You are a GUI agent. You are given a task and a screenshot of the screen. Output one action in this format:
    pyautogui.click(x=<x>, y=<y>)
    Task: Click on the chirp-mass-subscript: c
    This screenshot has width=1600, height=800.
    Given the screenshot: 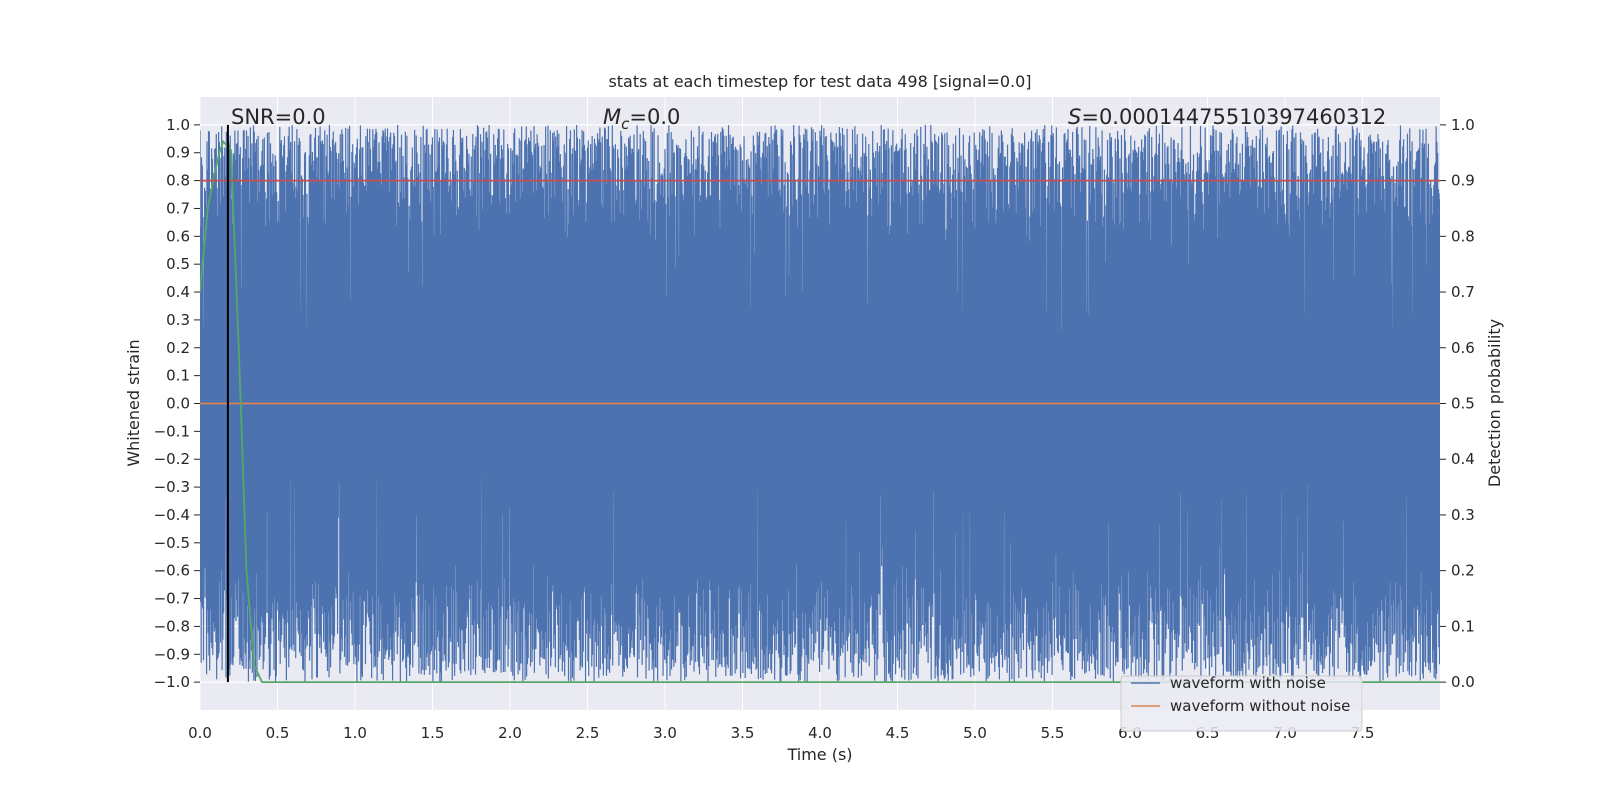 What is the action you would take?
    pyautogui.click(x=625, y=124)
    